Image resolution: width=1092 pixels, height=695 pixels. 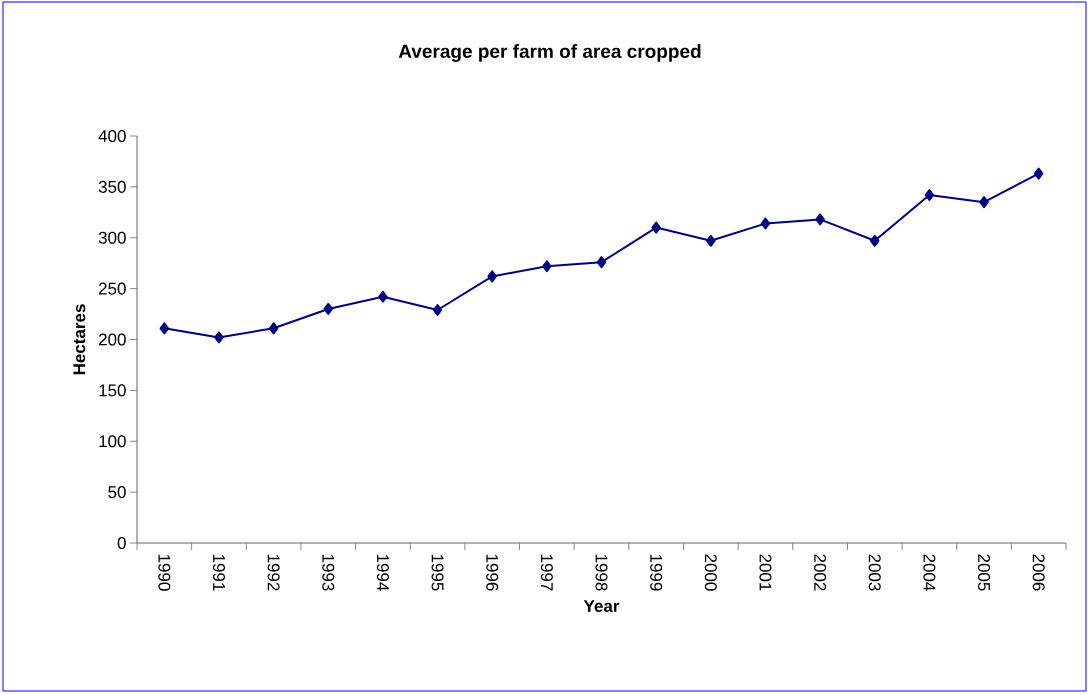 I want to click on x-tick-label: 2002, so click(x=820, y=572).